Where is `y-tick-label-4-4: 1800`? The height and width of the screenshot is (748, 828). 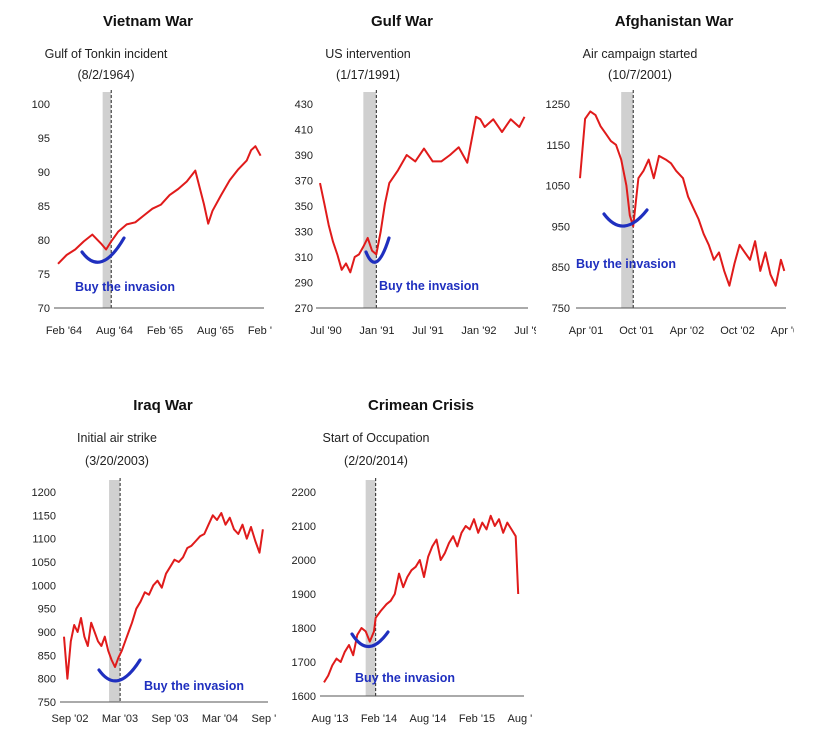 y-tick-label-4-4: 1800 is located at coordinates (304, 629).